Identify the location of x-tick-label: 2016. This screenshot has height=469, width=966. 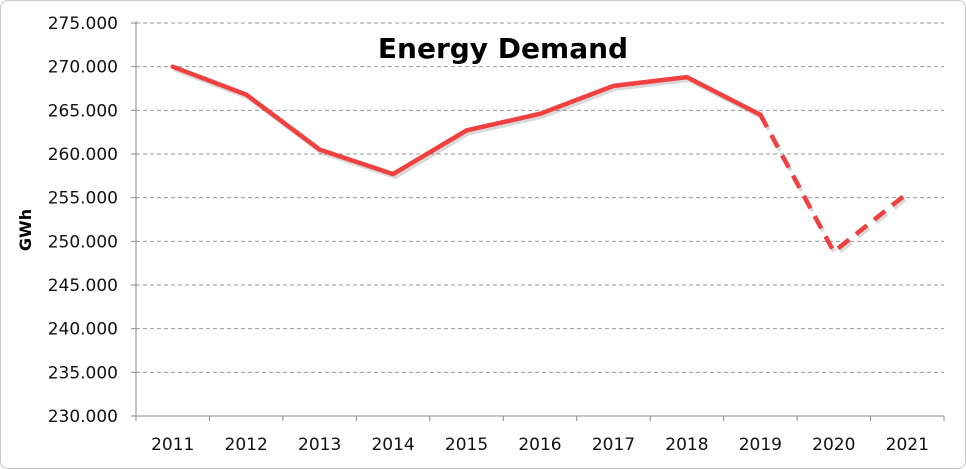
(539, 445).